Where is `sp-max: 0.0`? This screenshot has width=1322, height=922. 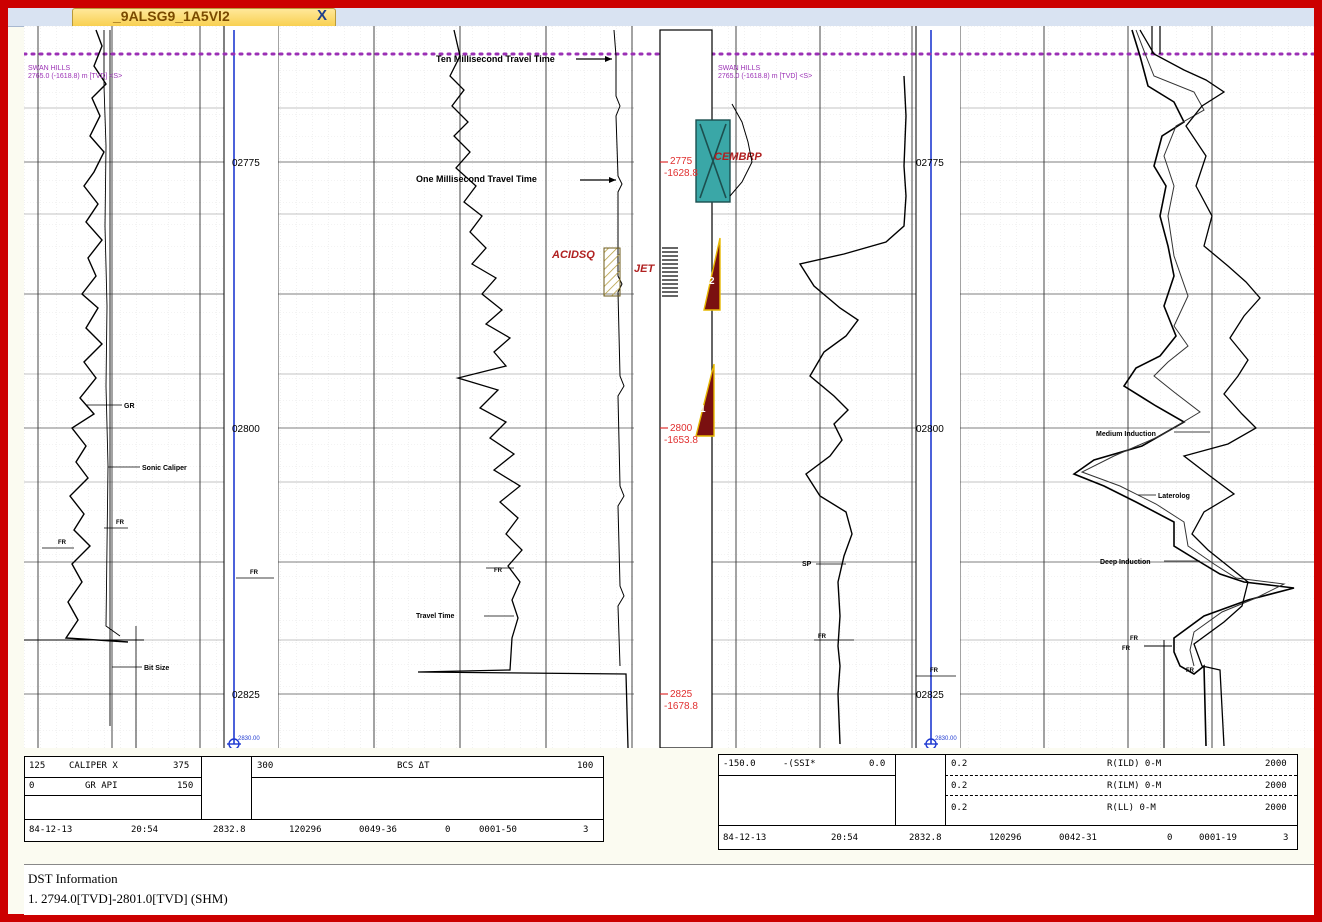 sp-max: 0.0 is located at coordinates (877, 764).